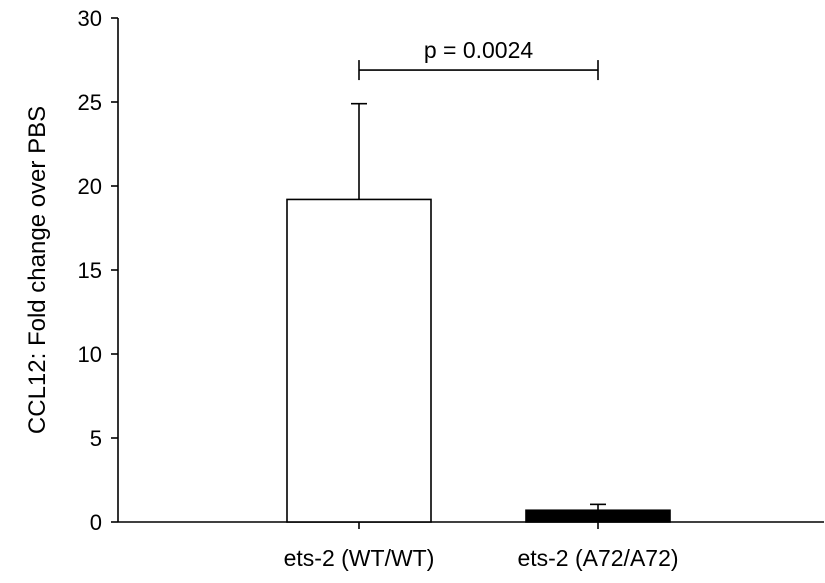 The height and width of the screenshot is (583, 825). Describe the element at coordinates (96, 438) in the screenshot. I see `y-tick-label: 5` at that location.